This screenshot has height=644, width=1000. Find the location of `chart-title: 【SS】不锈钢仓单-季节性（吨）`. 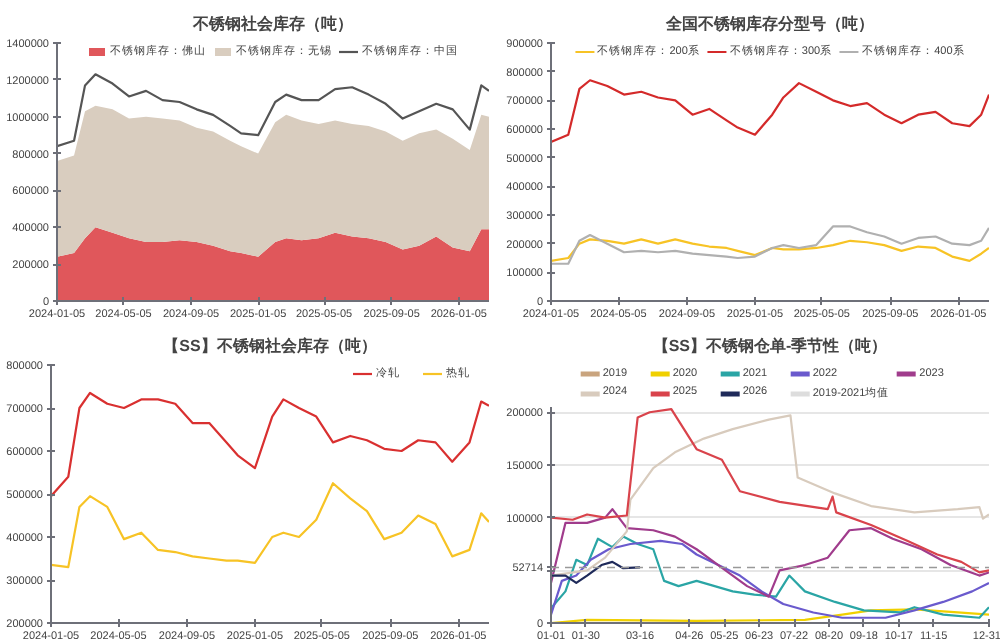

chart-title: 【SS】不锈钢仓单-季节性（吨） is located at coordinates (770, 346).